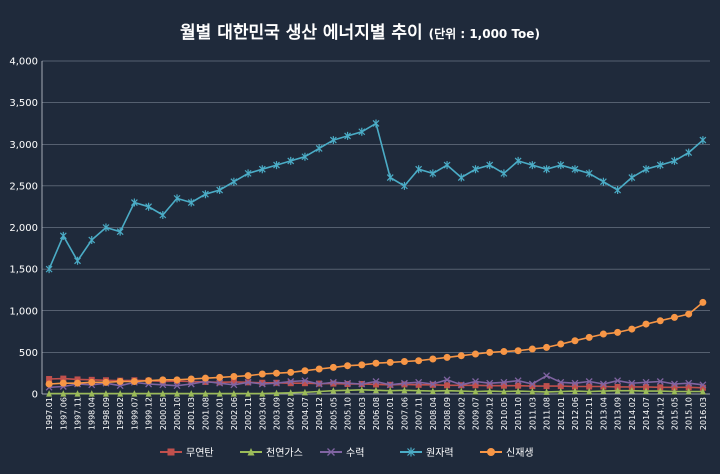 This screenshot has height=474, width=720. What do you see at coordinates (504, 413) in the screenshot?
I see `x-tick-label: 2010.05` at bounding box center [504, 413].